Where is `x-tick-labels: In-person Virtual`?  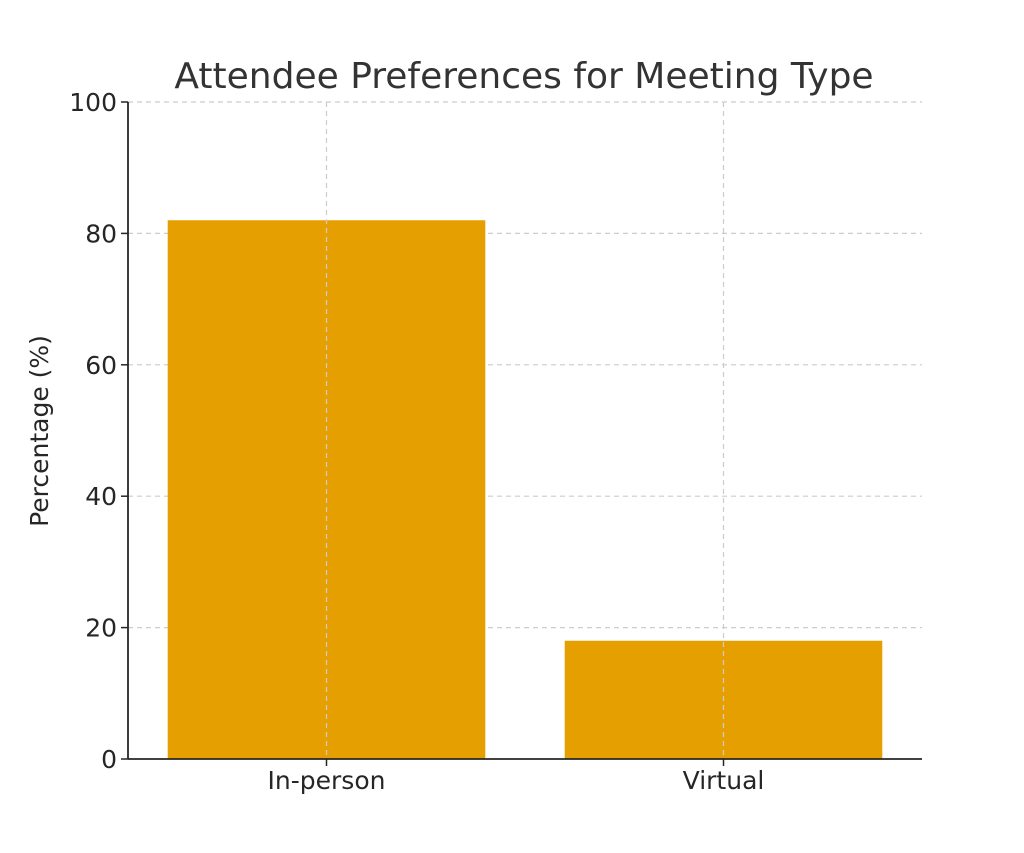
x-tick-labels: In-person Virtual is located at coordinates (516, 780).